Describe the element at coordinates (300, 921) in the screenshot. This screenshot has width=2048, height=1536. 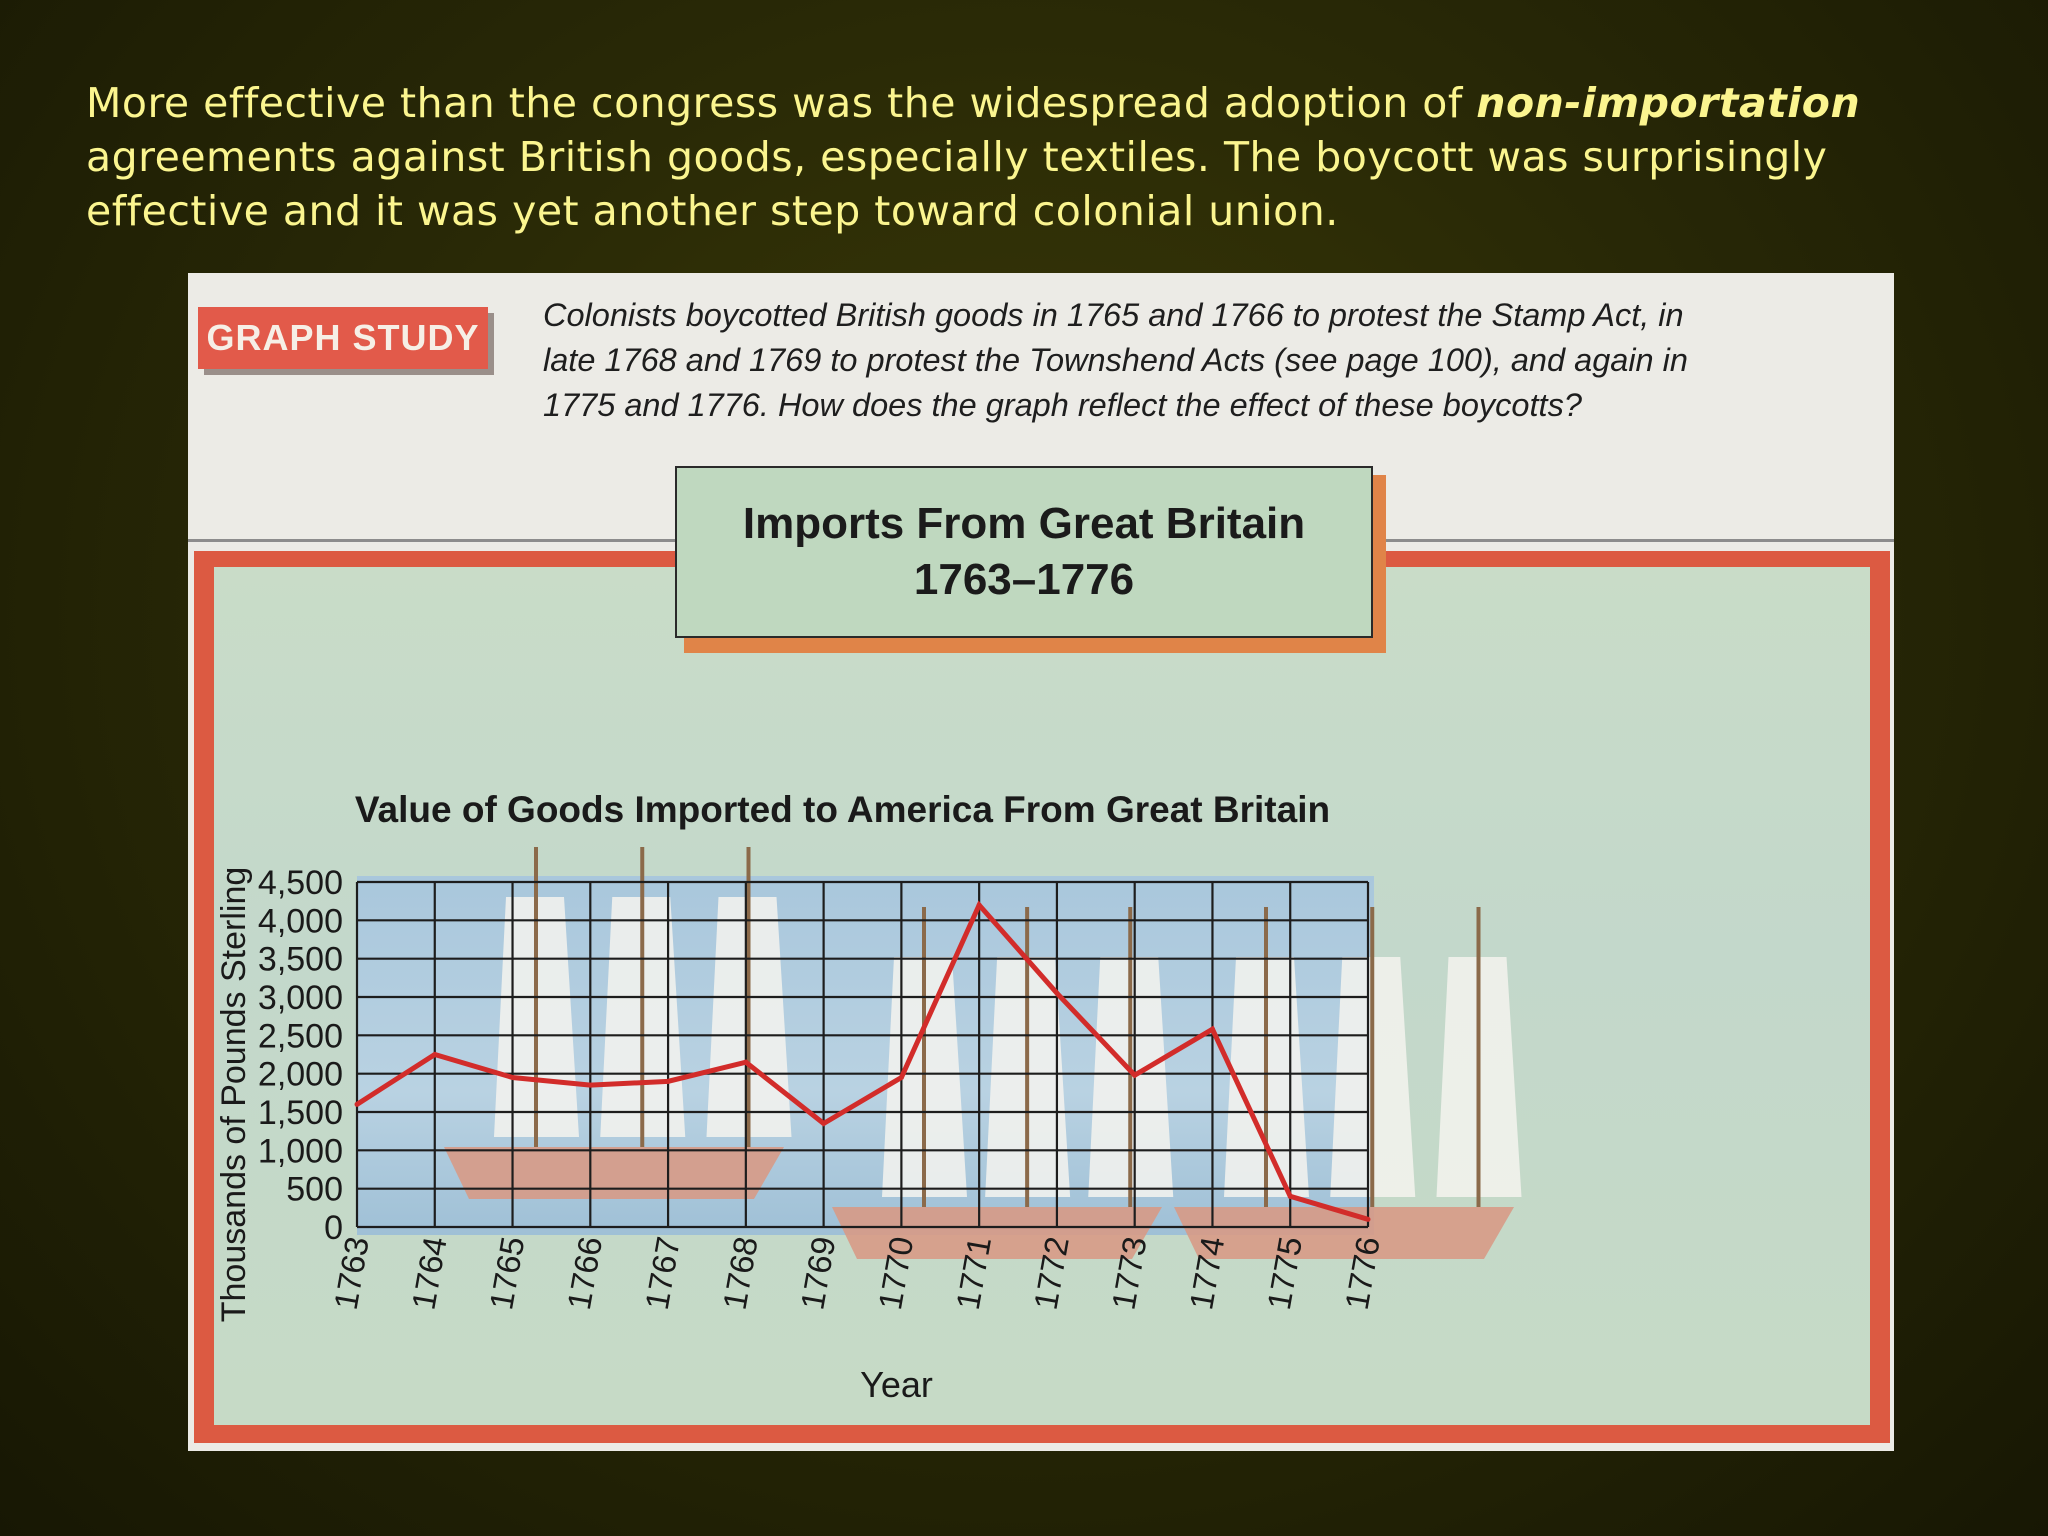
I see `y-tick-label: 4,000` at that location.